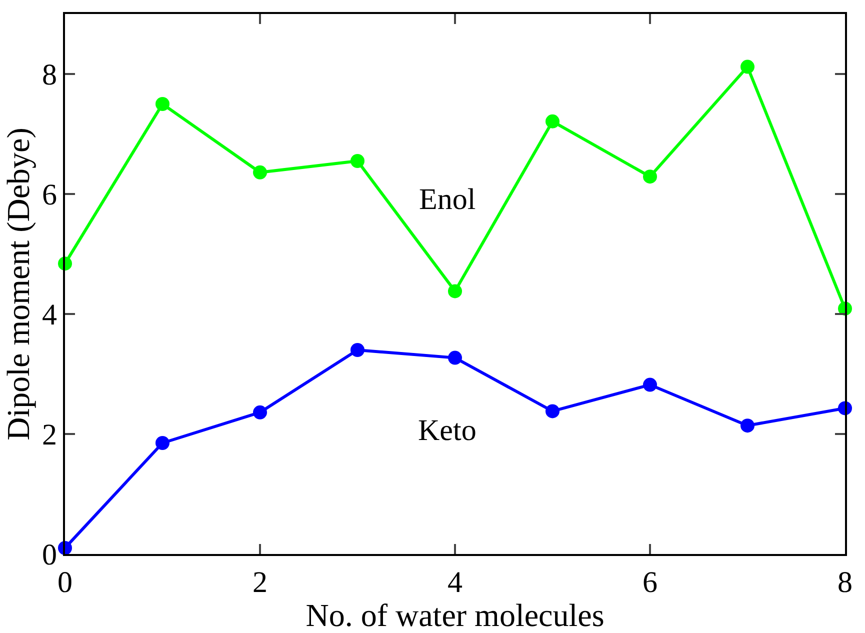 This screenshot has width=865, height=633. What do you see at coordinates (49, 75) in the screenshot?
I see `y-tick-label: 8` at bounding box center [49, 75].